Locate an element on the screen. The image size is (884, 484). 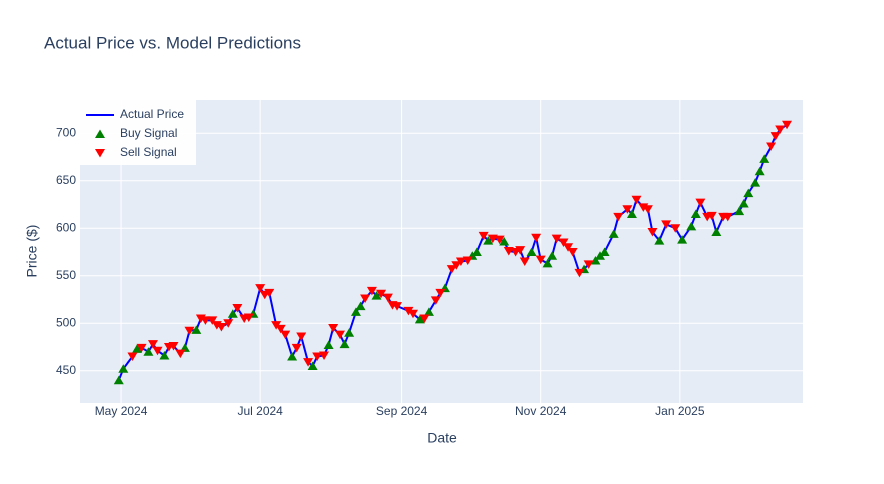
x-axis-title: Date is located at coordinates (442, 438).